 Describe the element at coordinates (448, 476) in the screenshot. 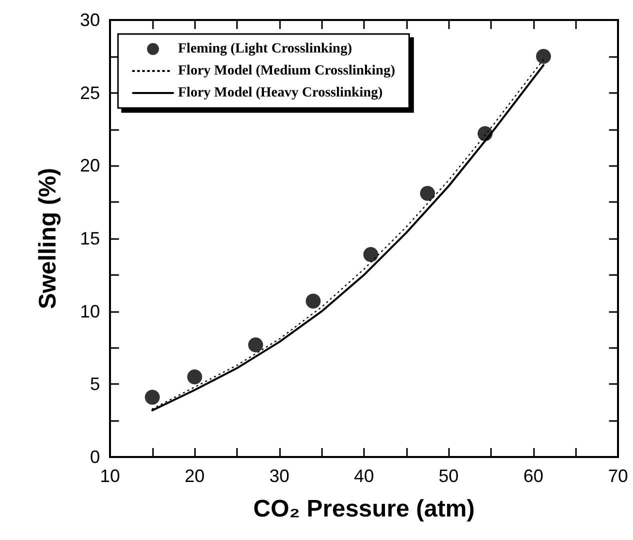

I see `x-tick-label: 50` at that location.